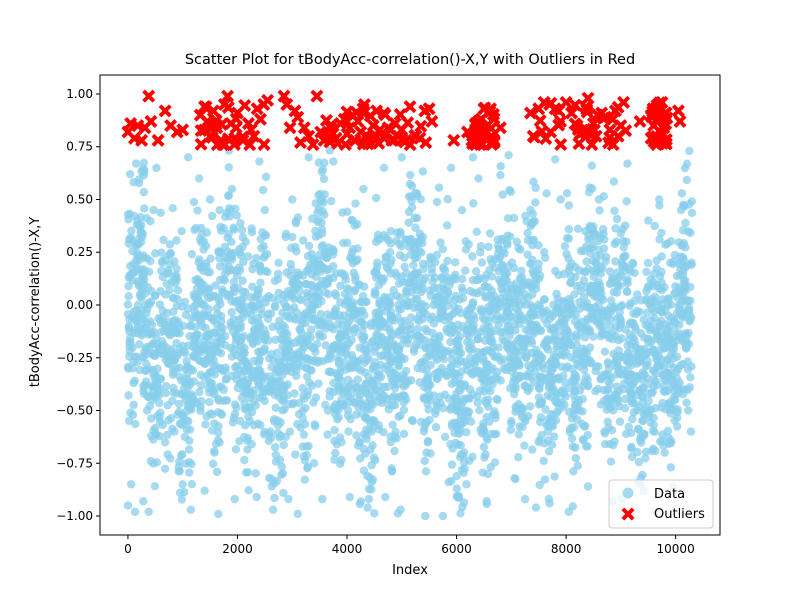 The height and width of the screenshot is (600, 800). What do you see at coordinates (661, 504) in the screenshot?
I see `legend-box` at bounding box center [661, 504].